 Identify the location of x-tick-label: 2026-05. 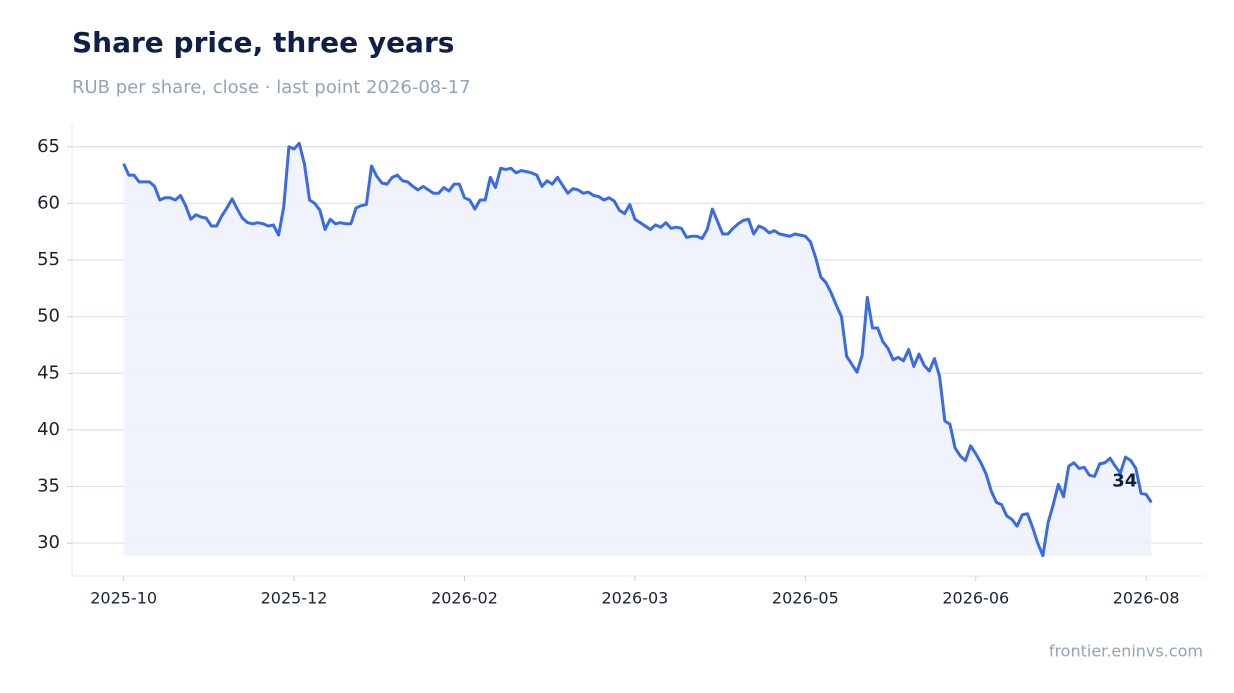
(805, 598).